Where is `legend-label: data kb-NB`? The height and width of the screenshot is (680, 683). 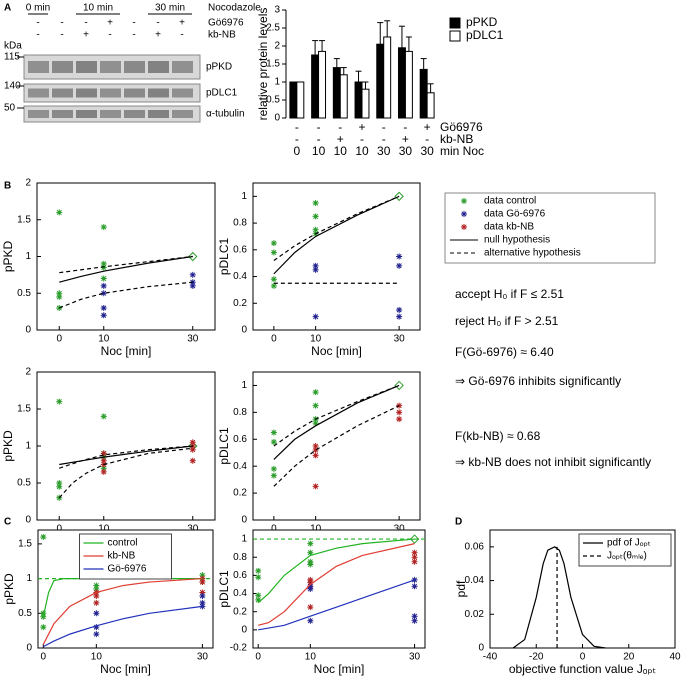 legend-label: data kb-NB is located at coordinates (509, 227).